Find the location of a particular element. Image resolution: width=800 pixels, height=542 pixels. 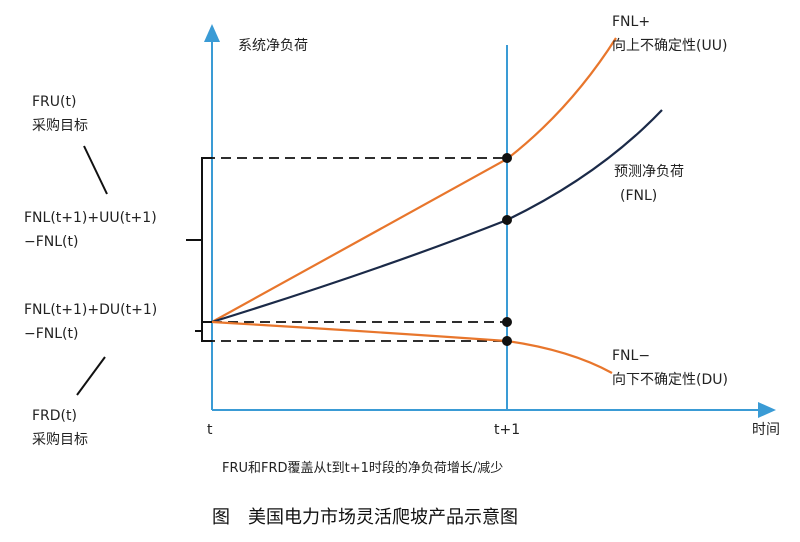

frd-pointer-line is located at coordinates (91, 376).